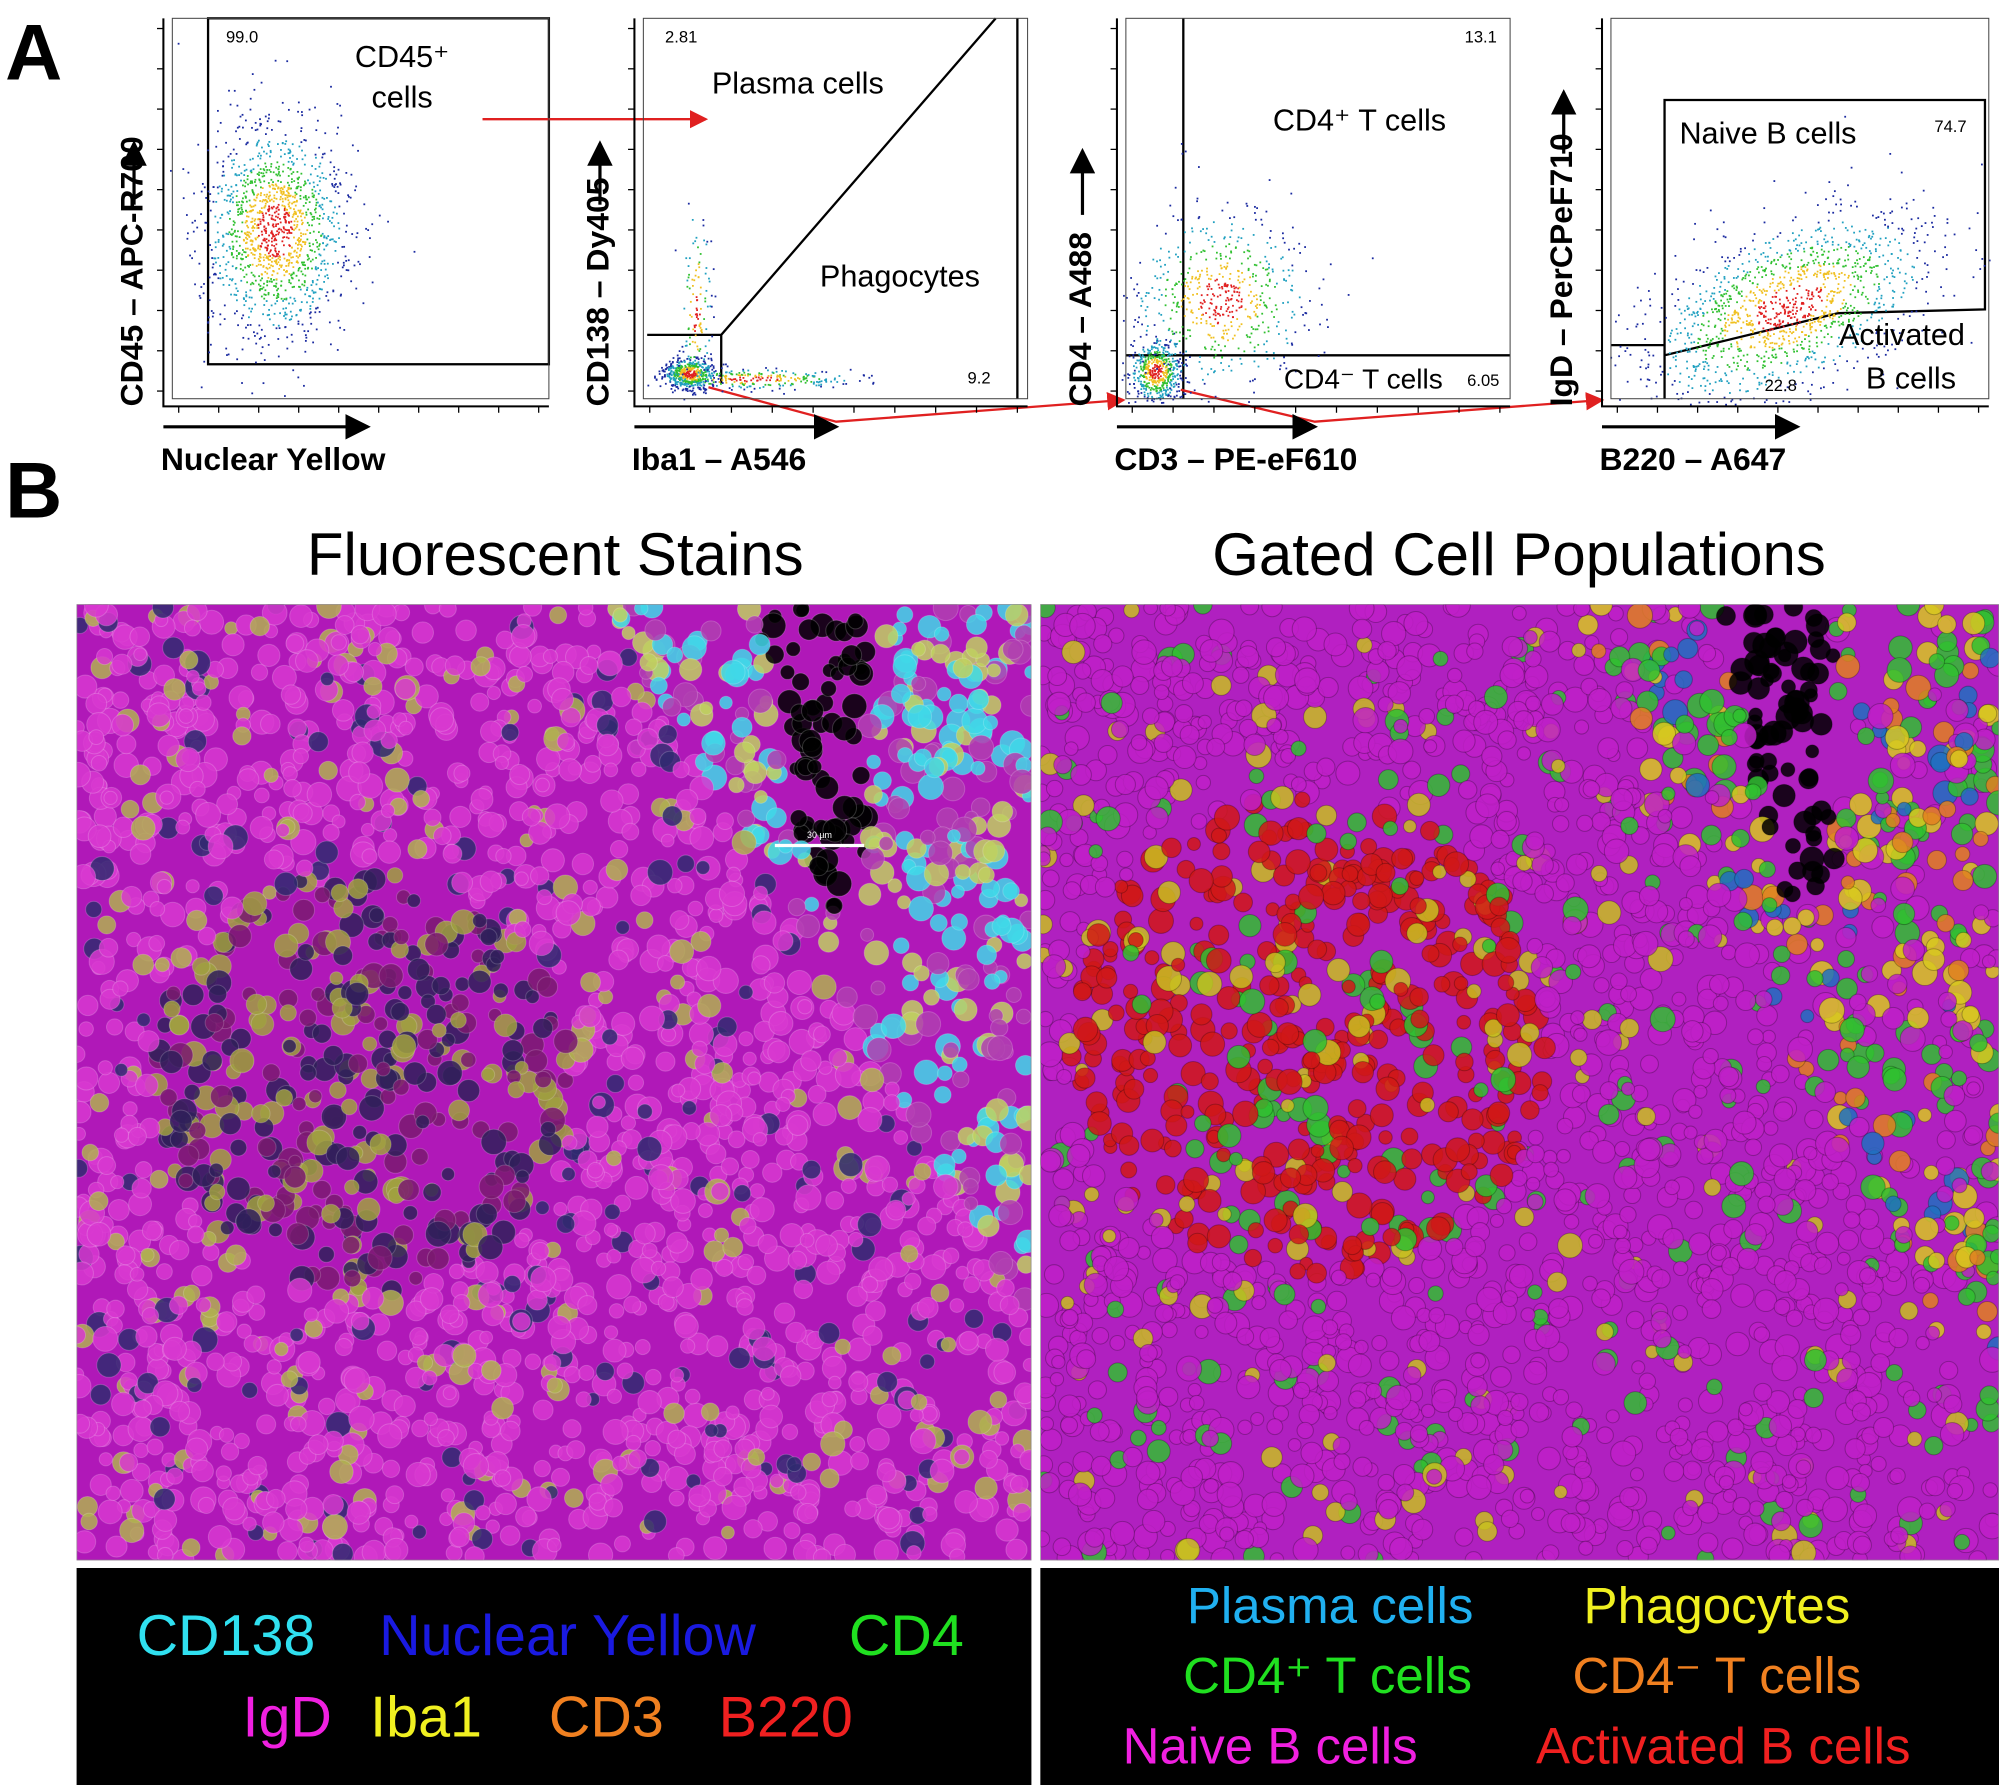  What do you see at coordinates (830, 213) in the screenshot?
I see `axis` at bounding box center [830, 213].